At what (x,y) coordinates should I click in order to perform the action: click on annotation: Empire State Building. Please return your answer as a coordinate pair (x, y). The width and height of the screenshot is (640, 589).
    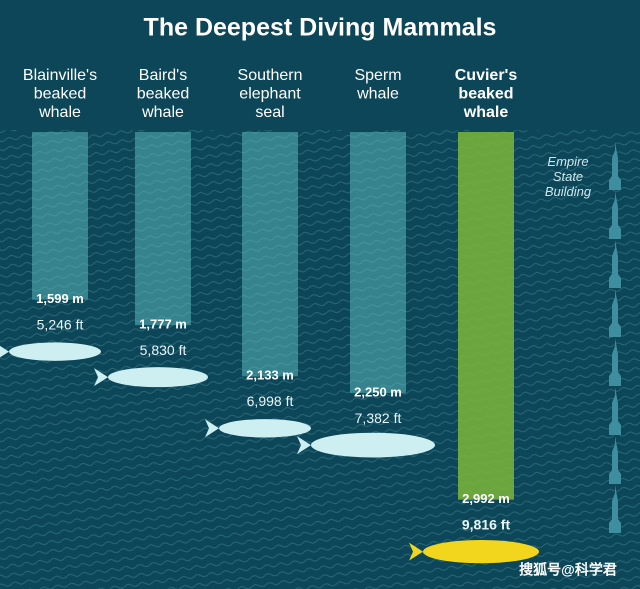
    Looking at the image, I should click on (568, 176).